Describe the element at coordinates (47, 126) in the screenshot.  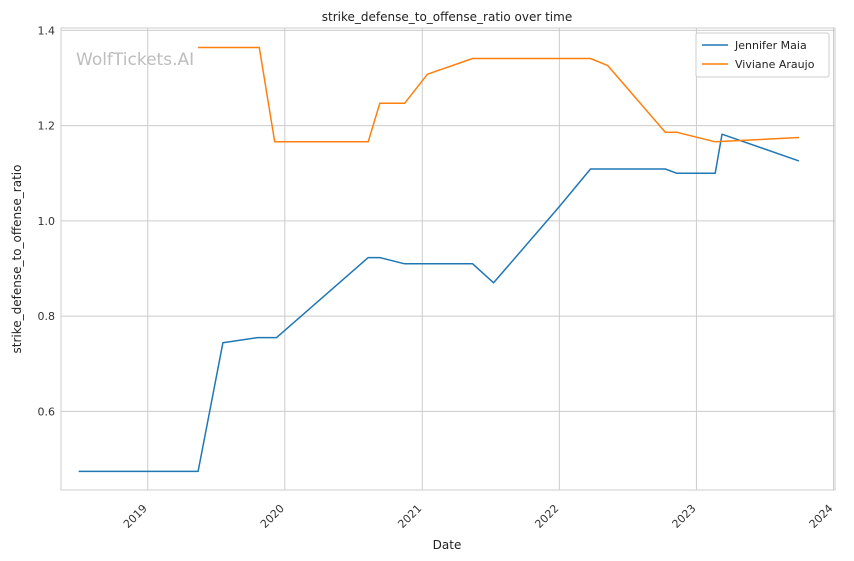
I see `y-tick-label: 1.2` at that location.